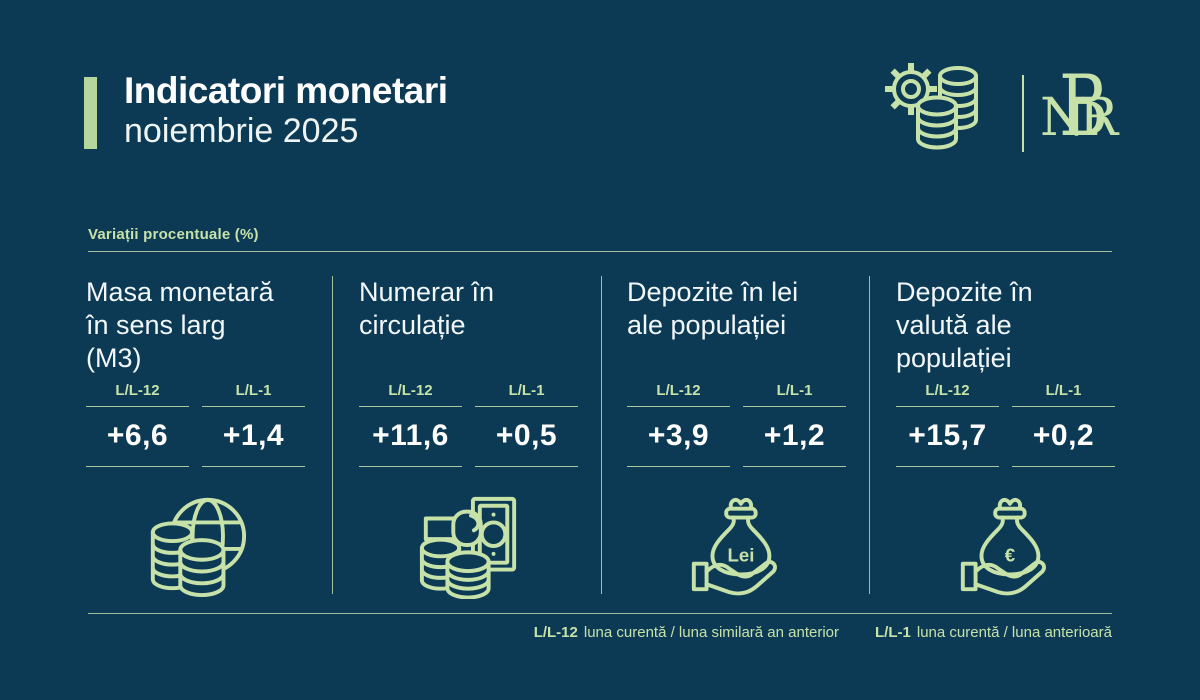 The height and width of the screenshot is (700, 1200). What do you see at coordinates (410, 437) in the screenshot?
I see `stat-value: +11,6` at bounding box center [410, 437].